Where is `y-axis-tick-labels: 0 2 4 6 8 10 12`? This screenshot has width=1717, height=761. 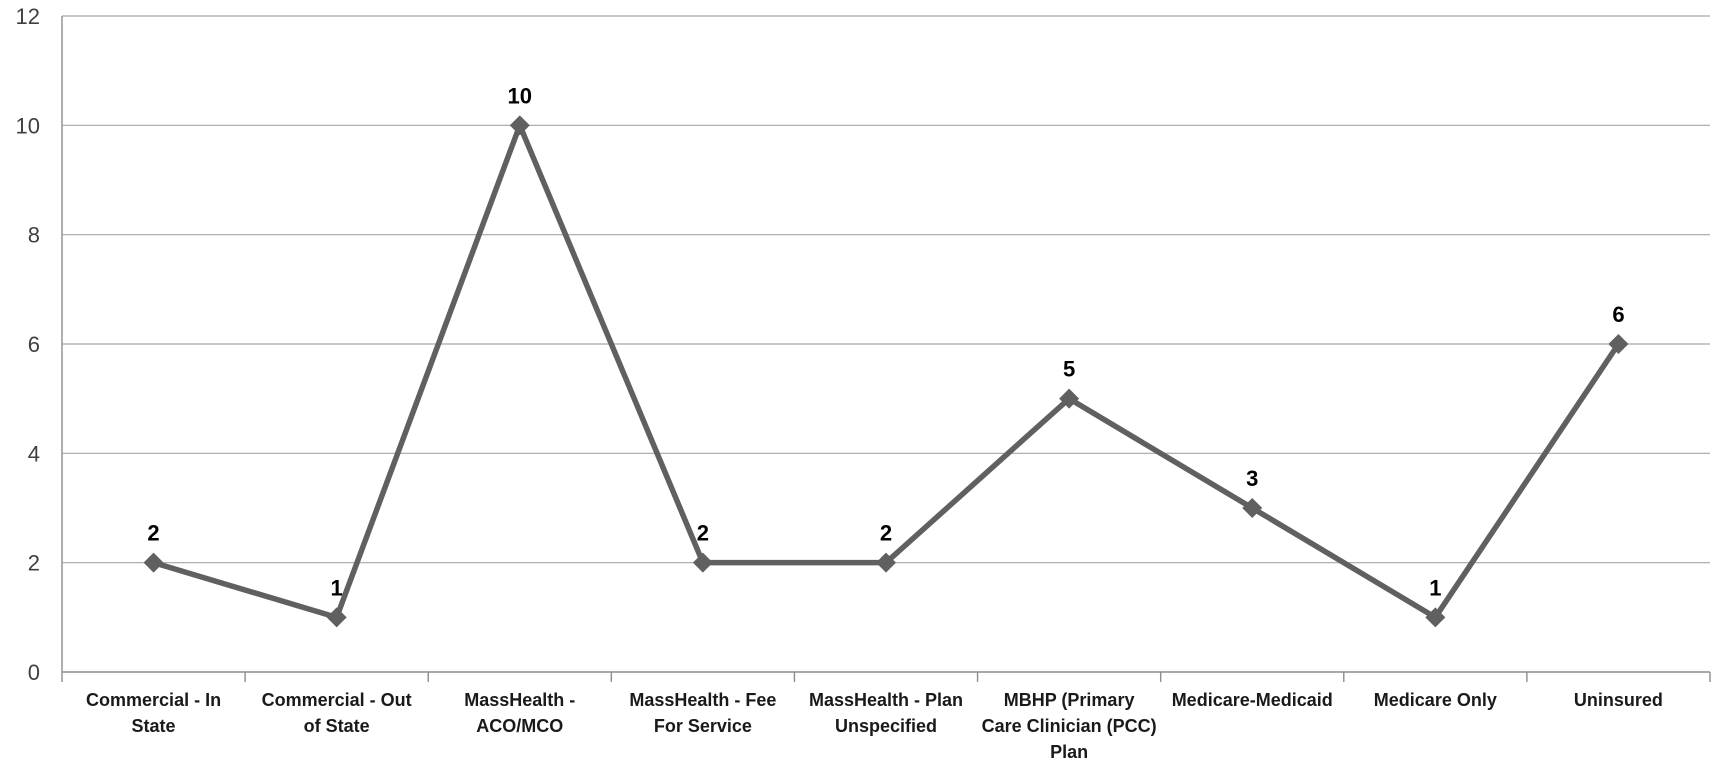 y-axis-tick-labels: 0 2 4 6 8 10 12 is located at coordinates (28, 344).